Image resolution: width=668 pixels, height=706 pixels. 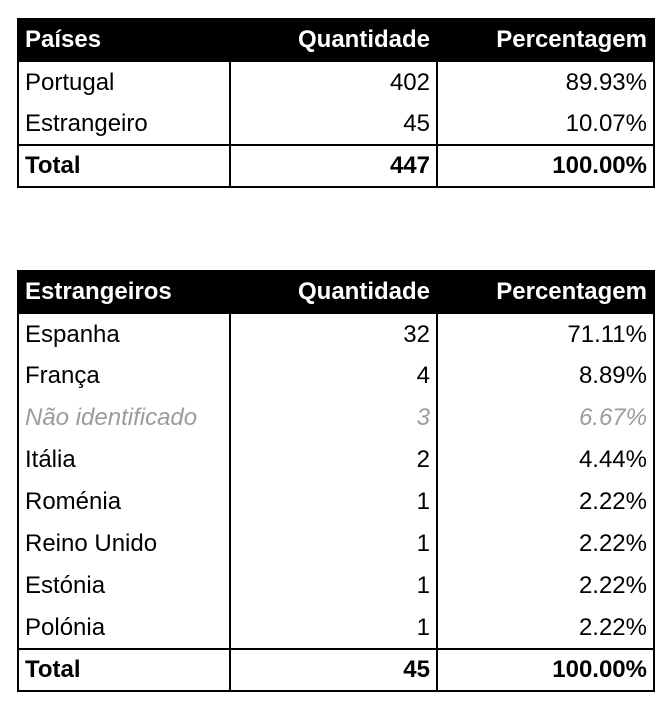 I want to click on row-quantity: 402, so click(x=409, y=82).